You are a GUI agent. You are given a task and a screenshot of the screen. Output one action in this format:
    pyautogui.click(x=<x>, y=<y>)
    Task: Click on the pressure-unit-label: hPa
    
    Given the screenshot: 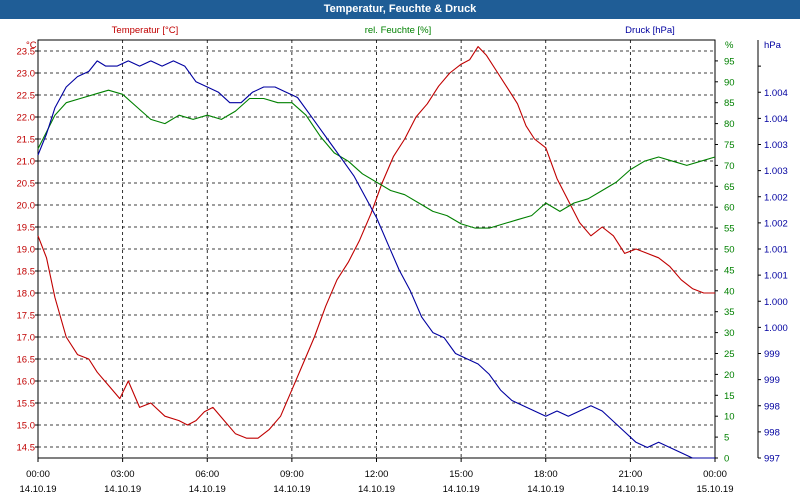 What is the action you would take?
    pyautogui.click(x=773, y=45)
    